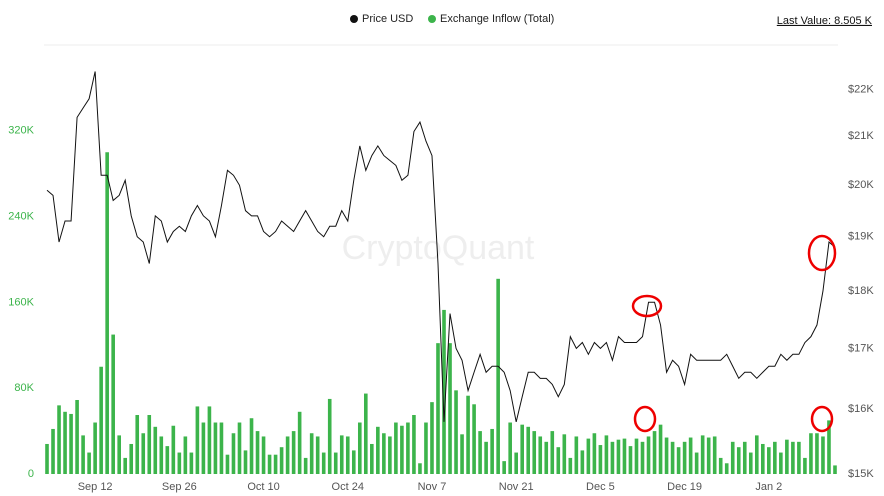  Describe the element at coordinates (21, 302) in the screenshot. I see `y-tick-label: 160K` at that location.